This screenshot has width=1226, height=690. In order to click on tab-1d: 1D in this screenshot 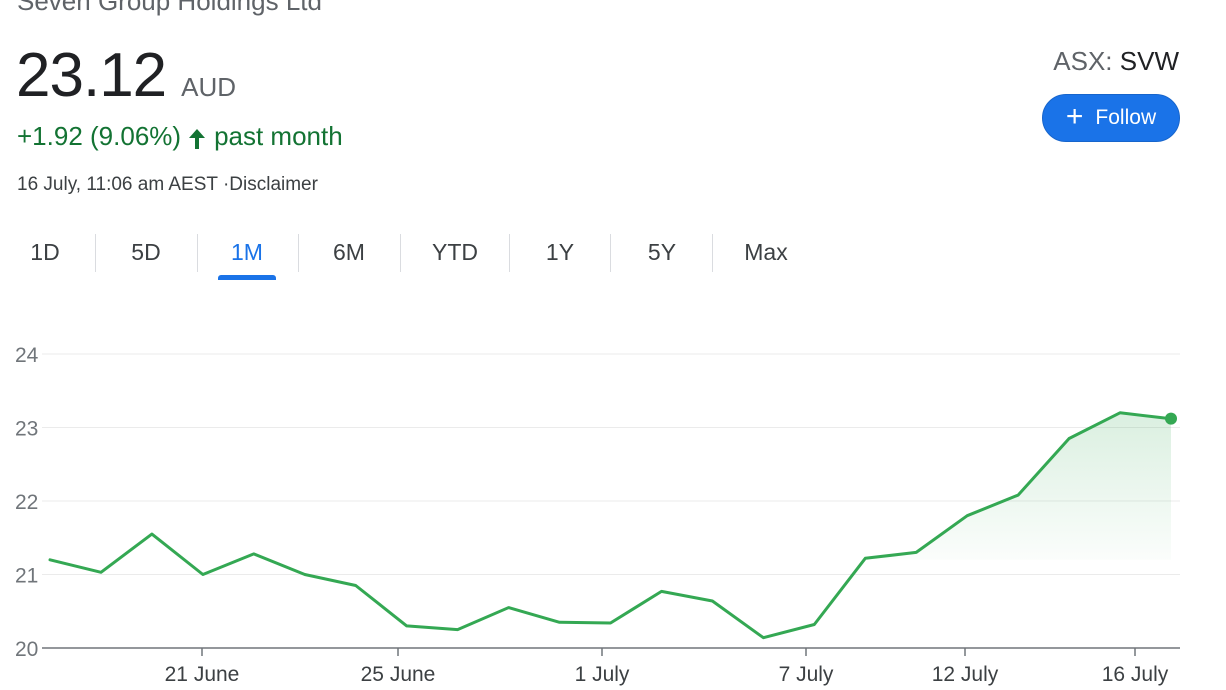, I will do `click(45, 252)`.